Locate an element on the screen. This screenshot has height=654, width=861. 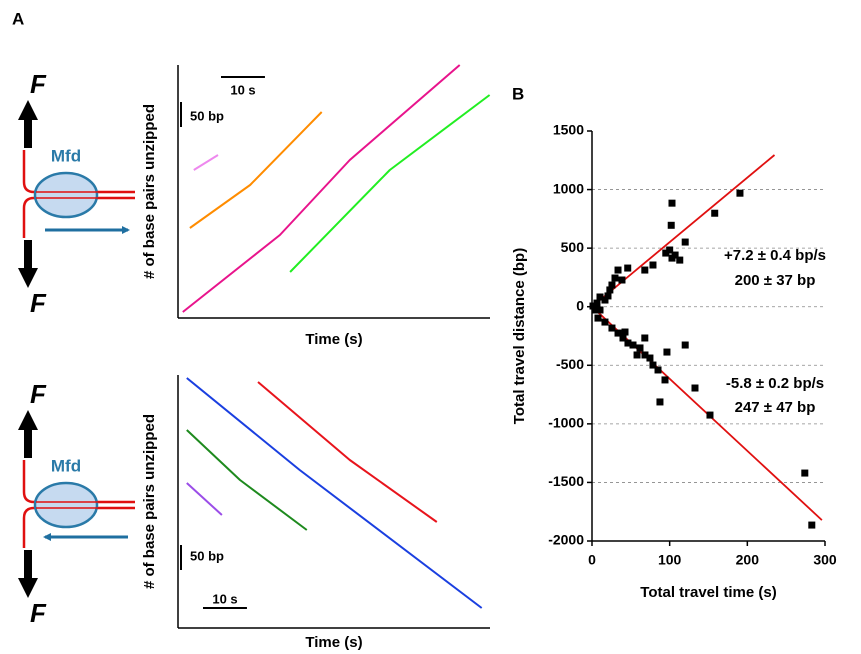
panel-label: B is located at coordinates (518, 93).